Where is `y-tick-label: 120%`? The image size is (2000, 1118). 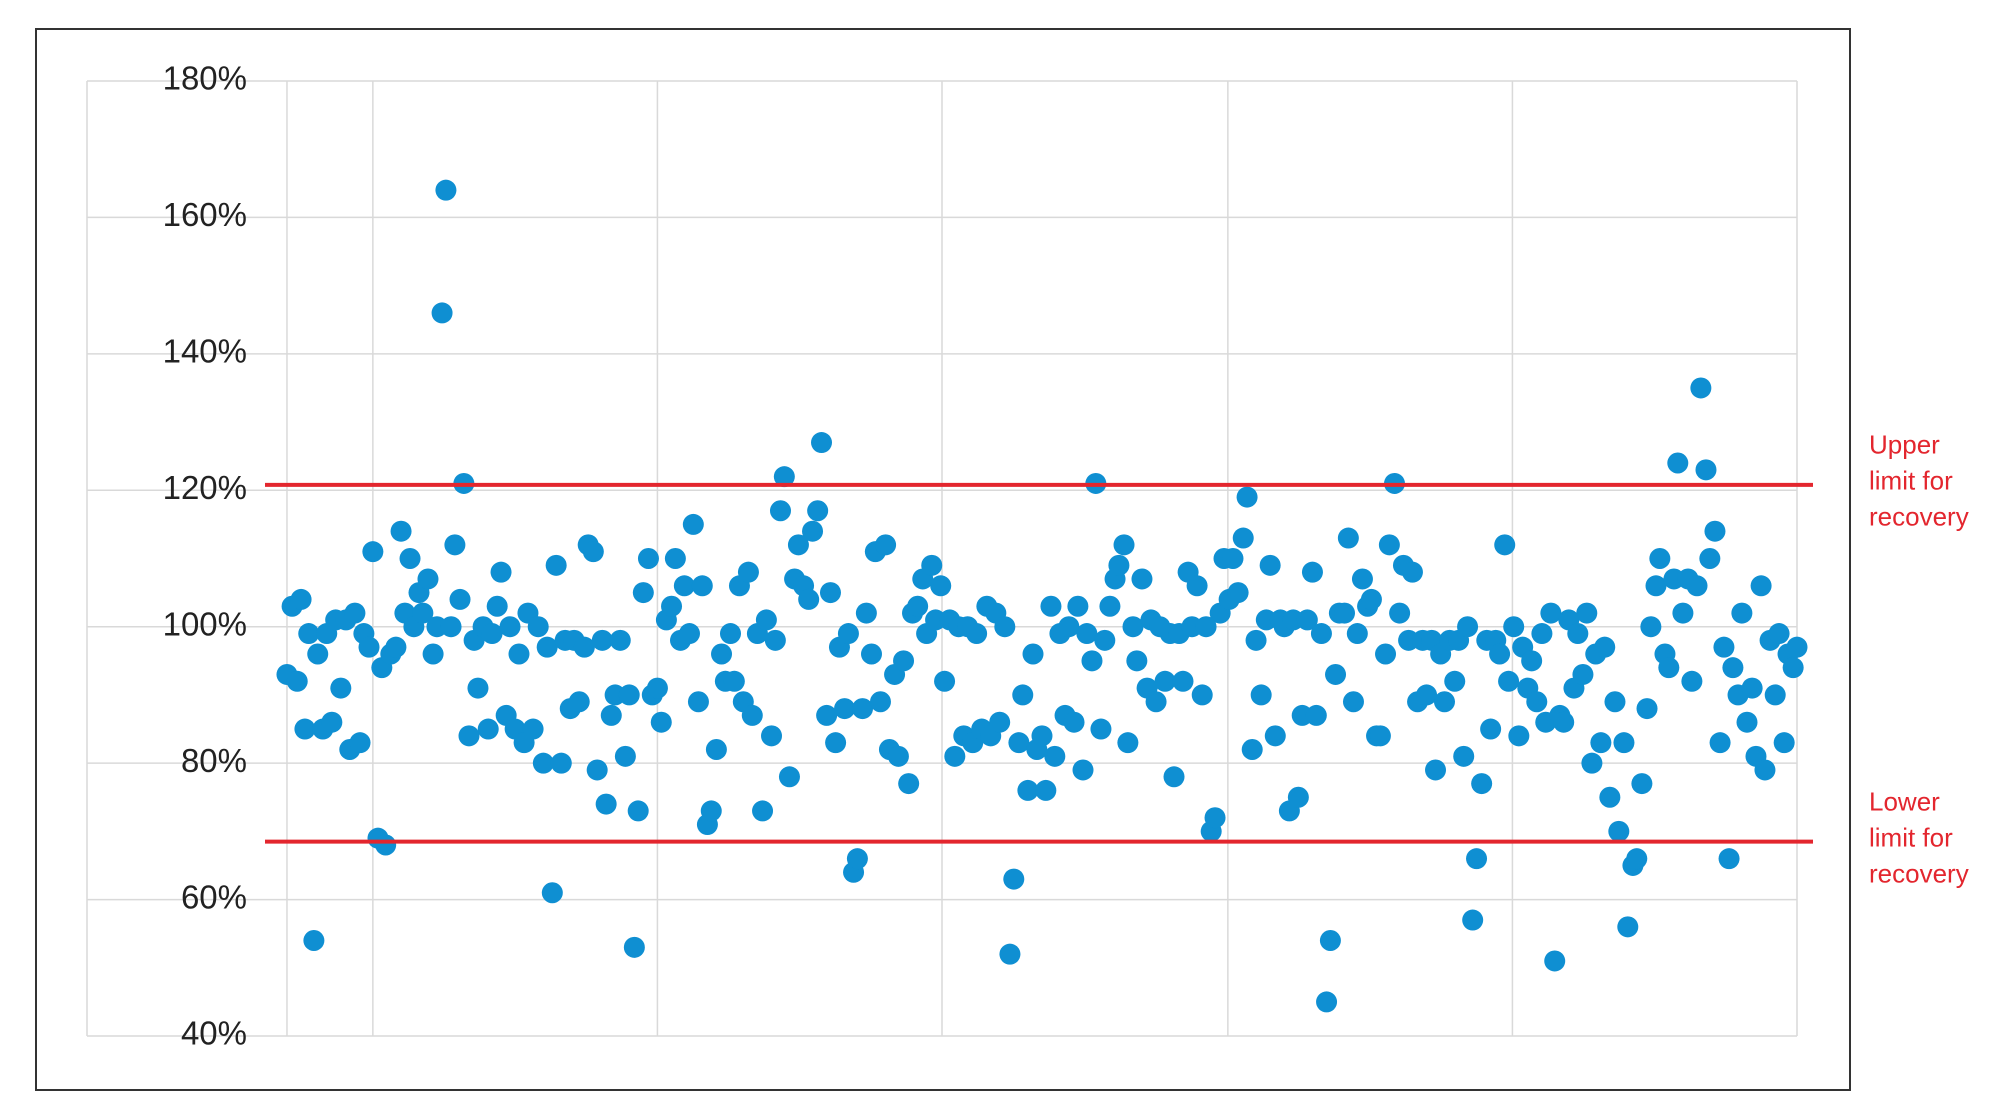 y-tick-label: 120% is located at coordinates (205, 487).